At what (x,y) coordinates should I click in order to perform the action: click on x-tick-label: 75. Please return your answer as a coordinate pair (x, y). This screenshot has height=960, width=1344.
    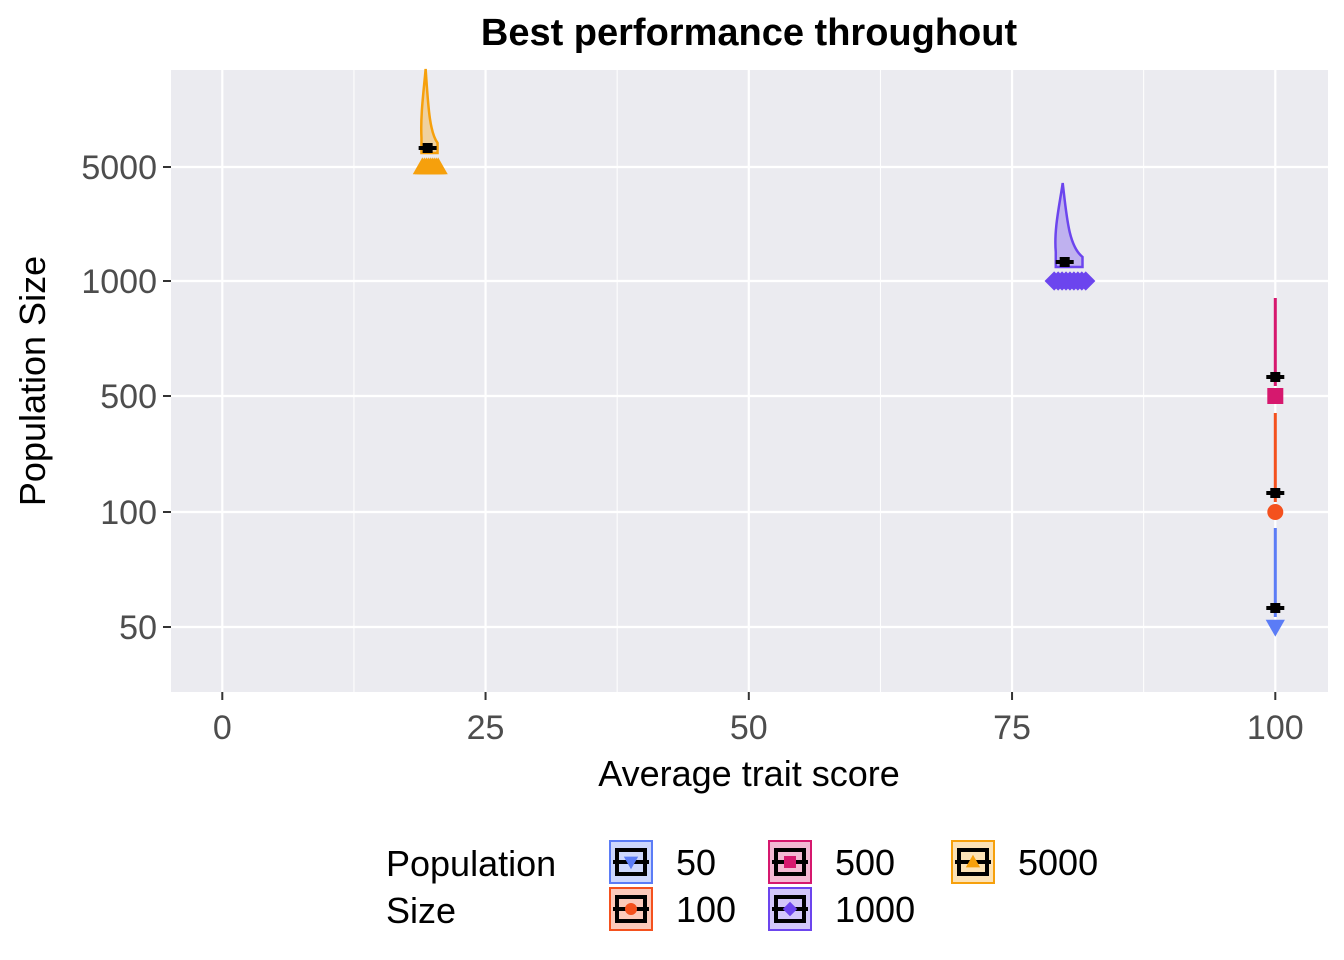
    Looking at the image, I should click on (1012, 728).